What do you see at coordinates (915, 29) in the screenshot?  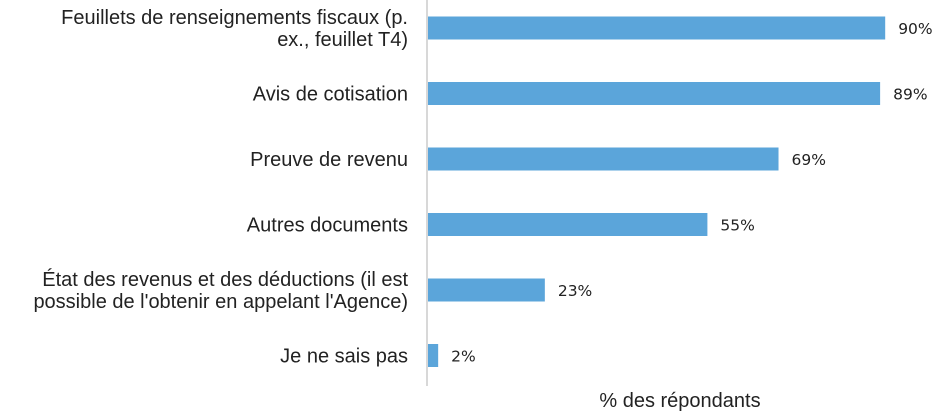 I see `value-label-0: 90%` at bounding box center [915, 29].